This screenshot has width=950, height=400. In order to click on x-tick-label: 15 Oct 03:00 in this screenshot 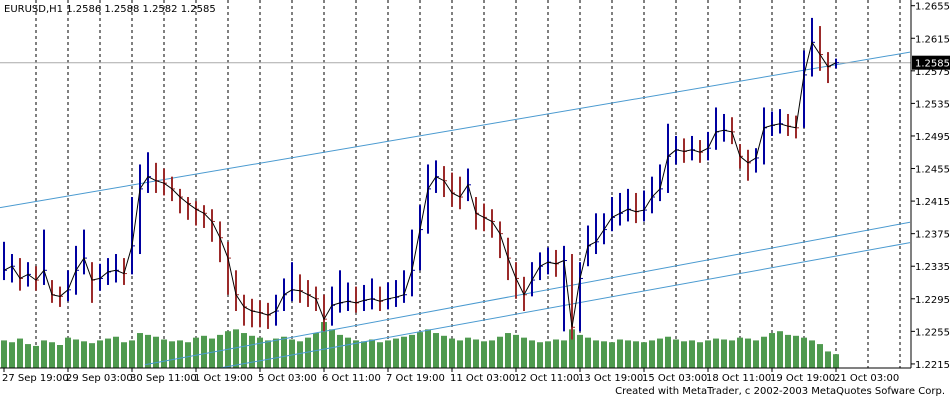, I will do `click(674, 378)`.